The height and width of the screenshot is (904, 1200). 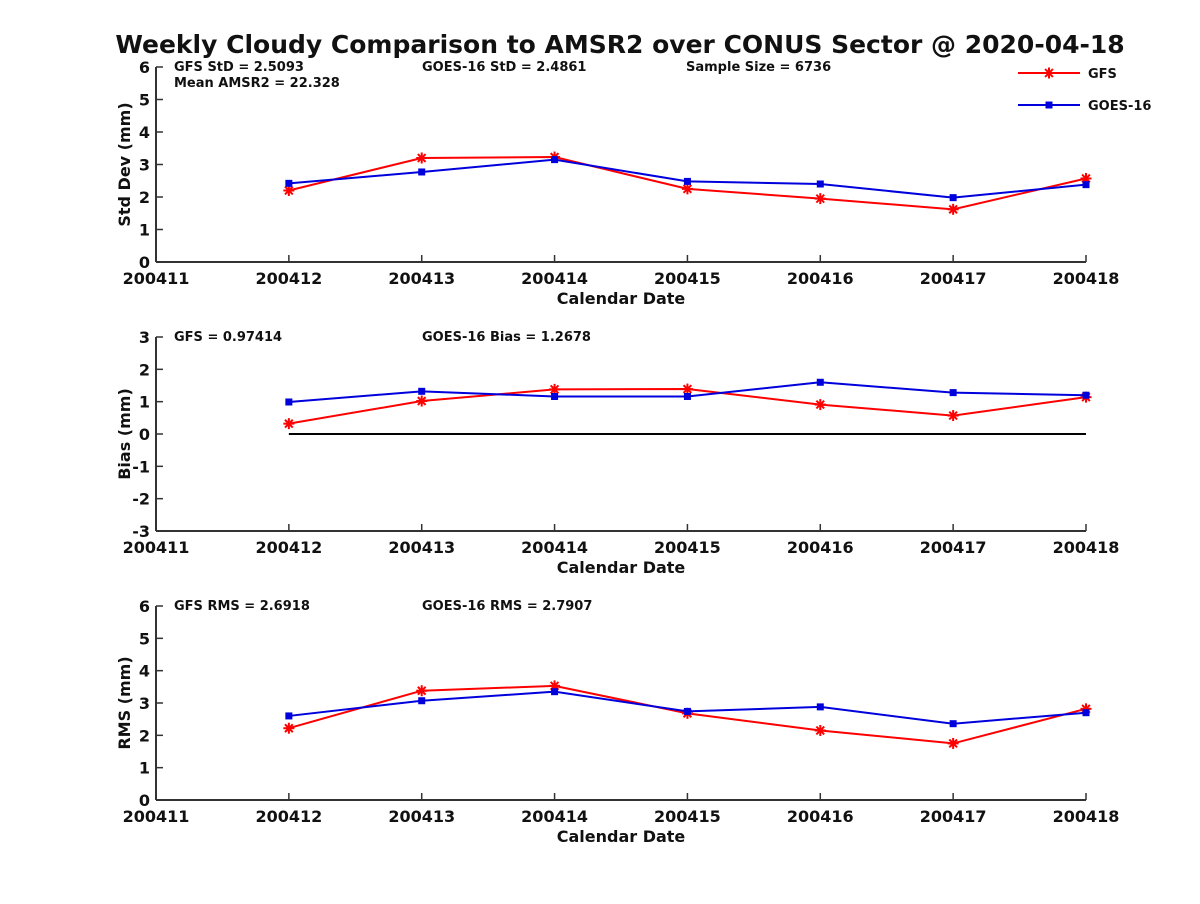 What do you see at coordinates (239, 67) in the screenshot?
I see `stat-annotation: GFS StD = 2.5093` at bounding box center [239, 67].